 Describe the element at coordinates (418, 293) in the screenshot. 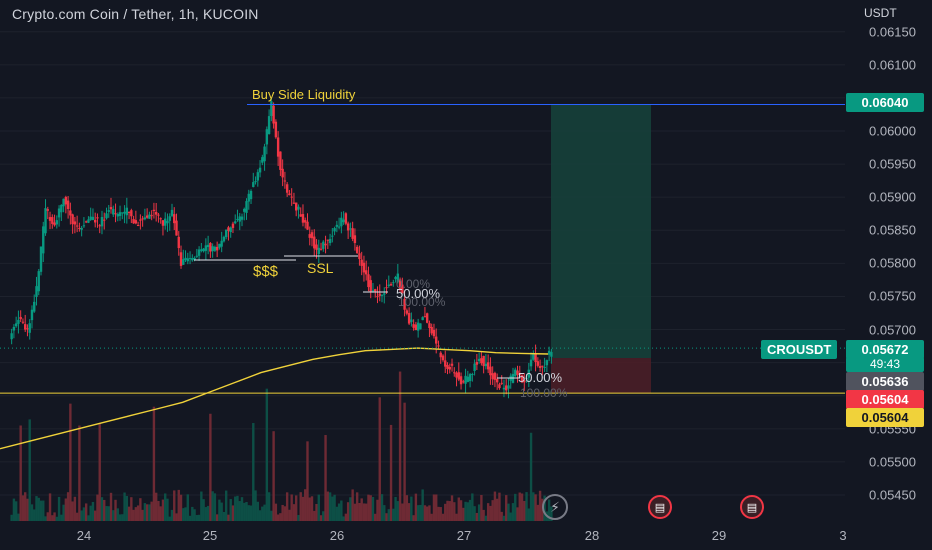

I see `fib-upper-50-label: 50.00%` at that location.